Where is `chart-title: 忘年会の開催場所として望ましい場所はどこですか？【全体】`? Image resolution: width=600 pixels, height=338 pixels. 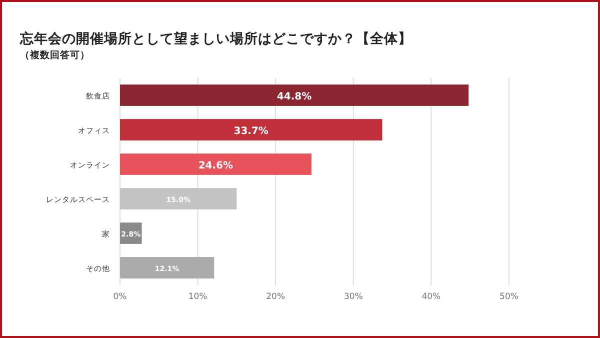 chart-title: 忘年会の開催場所として望ましい場所はどこですか？【全体】 is located at coordinates (215, 38).